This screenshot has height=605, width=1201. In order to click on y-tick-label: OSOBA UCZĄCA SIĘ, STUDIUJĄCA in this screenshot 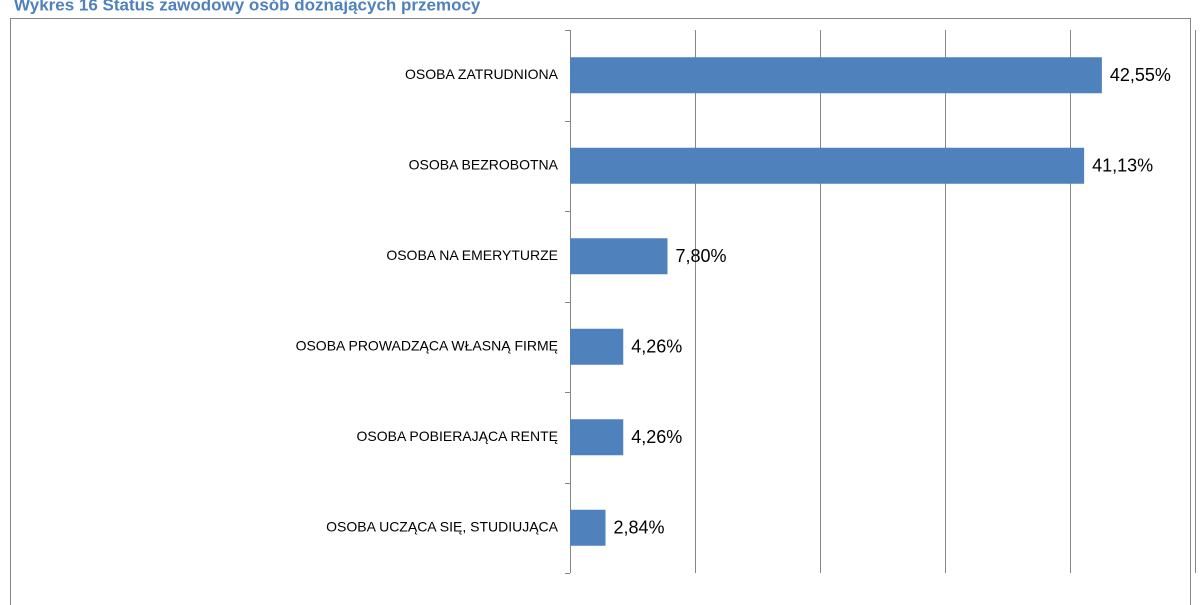, I will do `click(442, 526)`.